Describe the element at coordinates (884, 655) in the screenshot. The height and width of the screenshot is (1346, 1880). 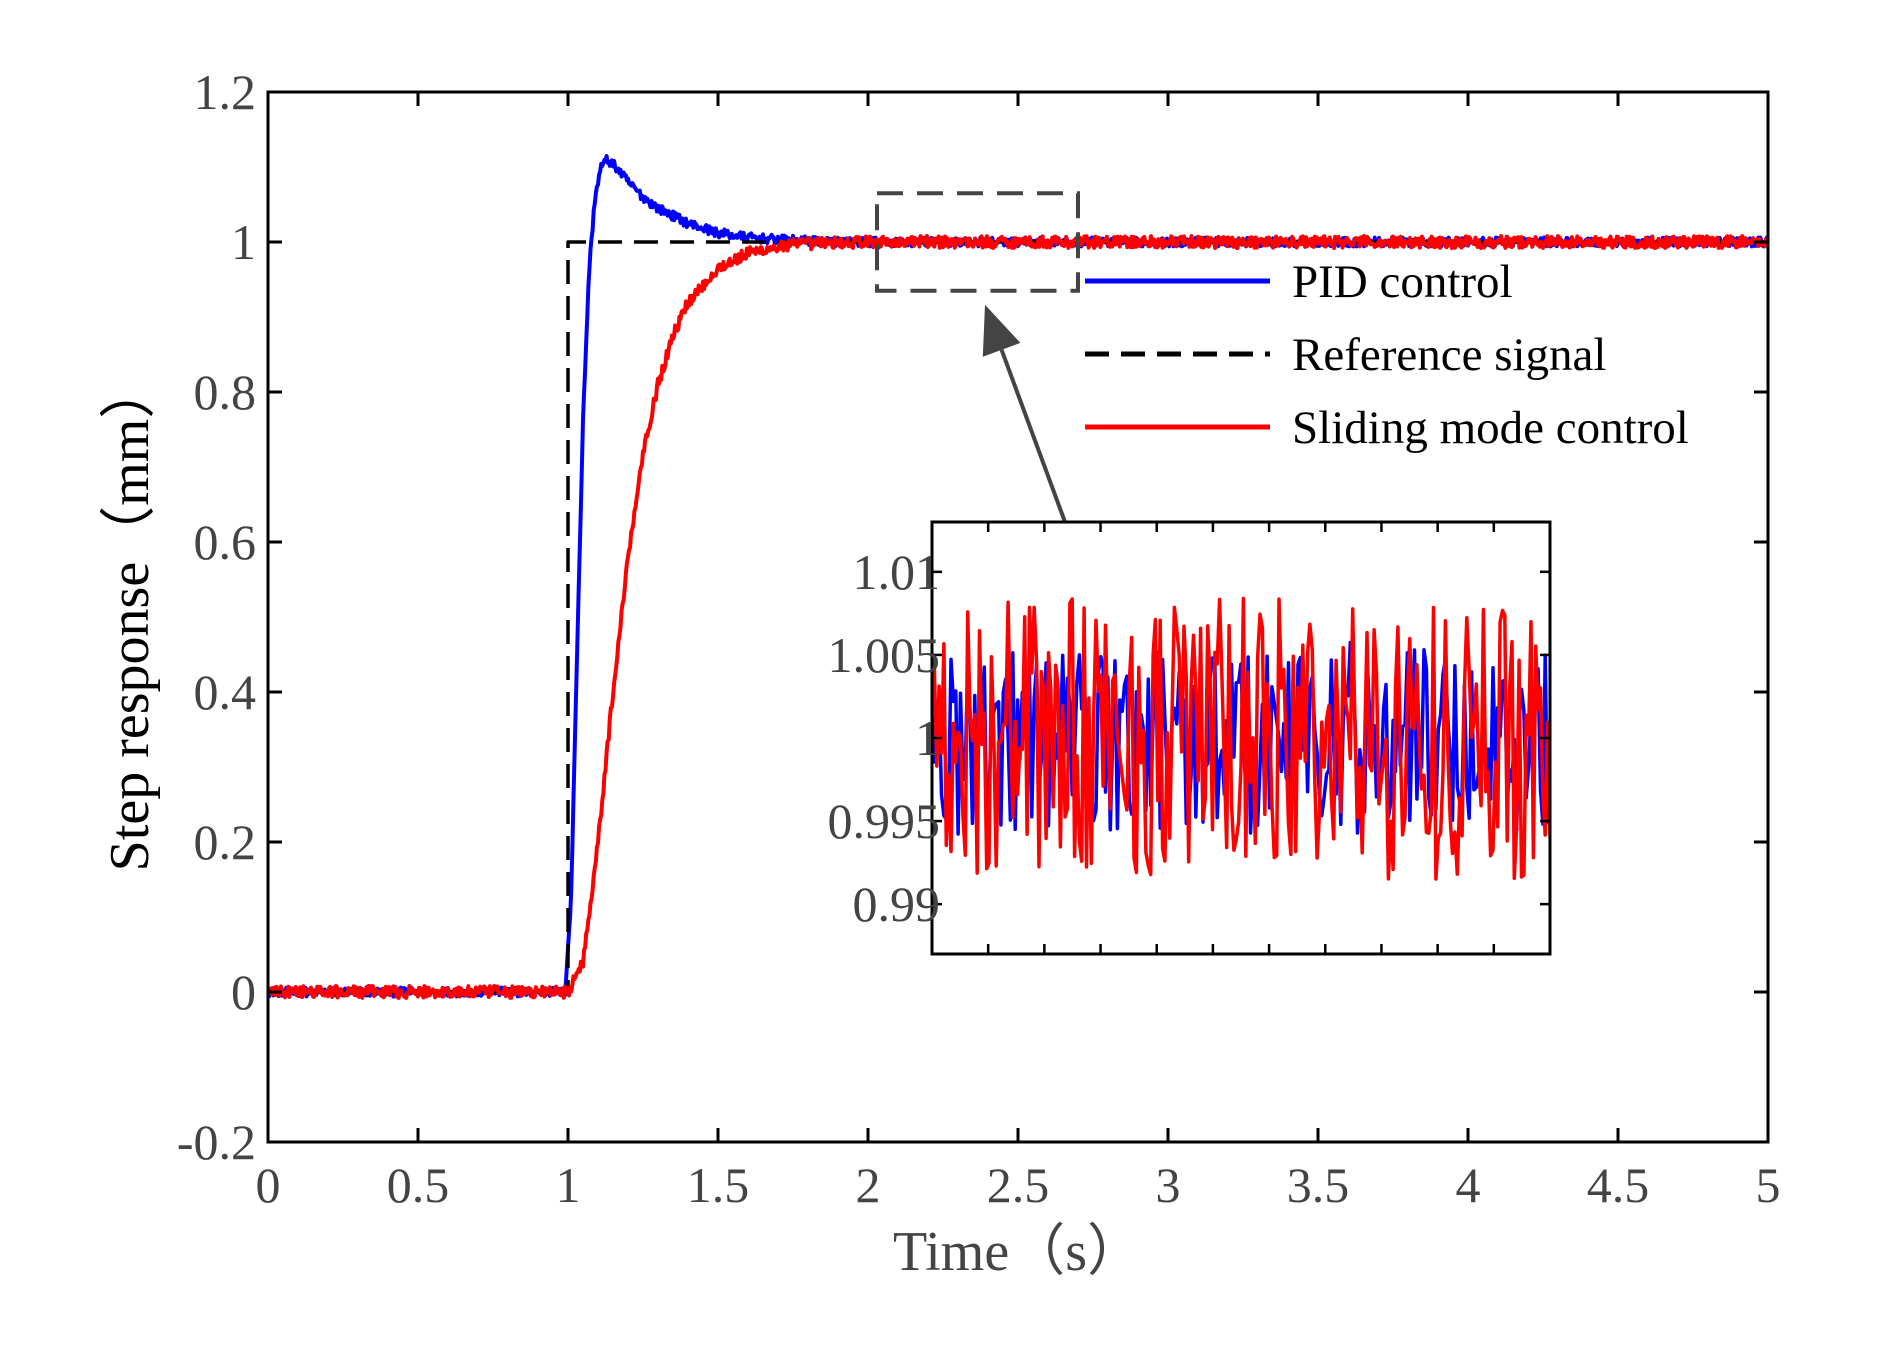
I see `inset-y-tick-label: 1.005` at that location.